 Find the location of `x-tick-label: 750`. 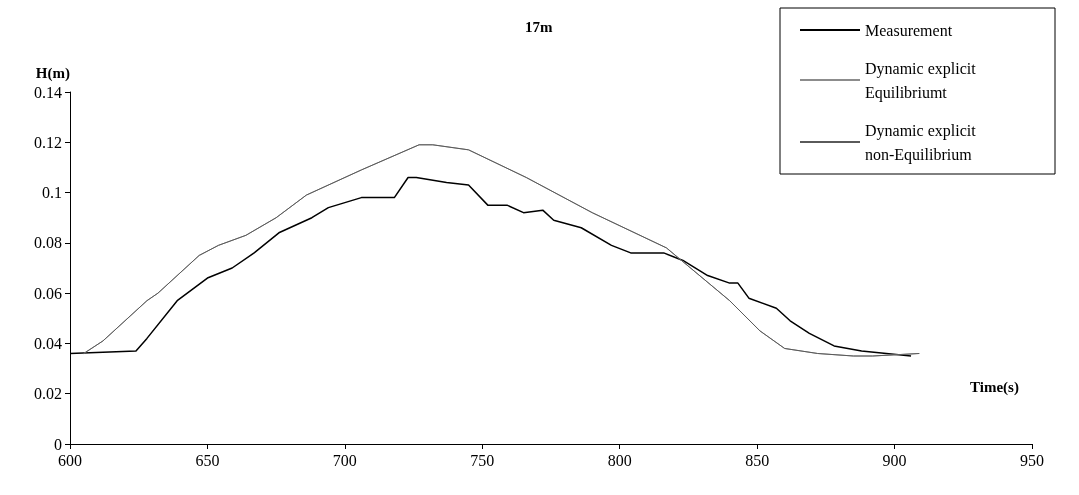

x-tick-label: 750 is located at coordinates (482, 460).